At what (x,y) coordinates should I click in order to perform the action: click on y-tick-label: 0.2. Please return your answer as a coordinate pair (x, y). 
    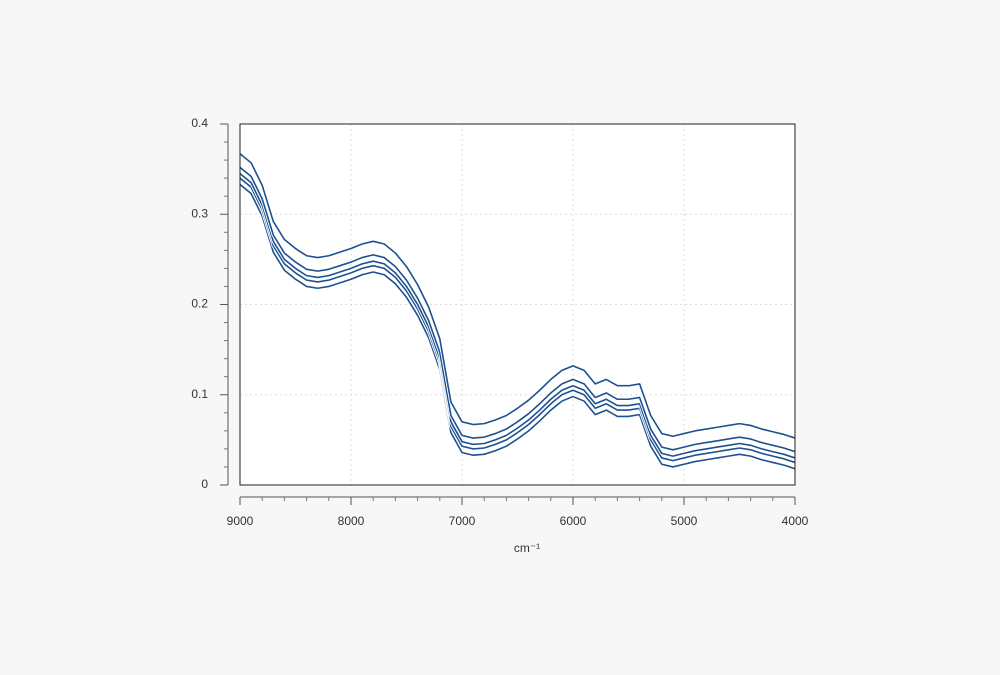
    Looking at the image, I should click on (199, 304).